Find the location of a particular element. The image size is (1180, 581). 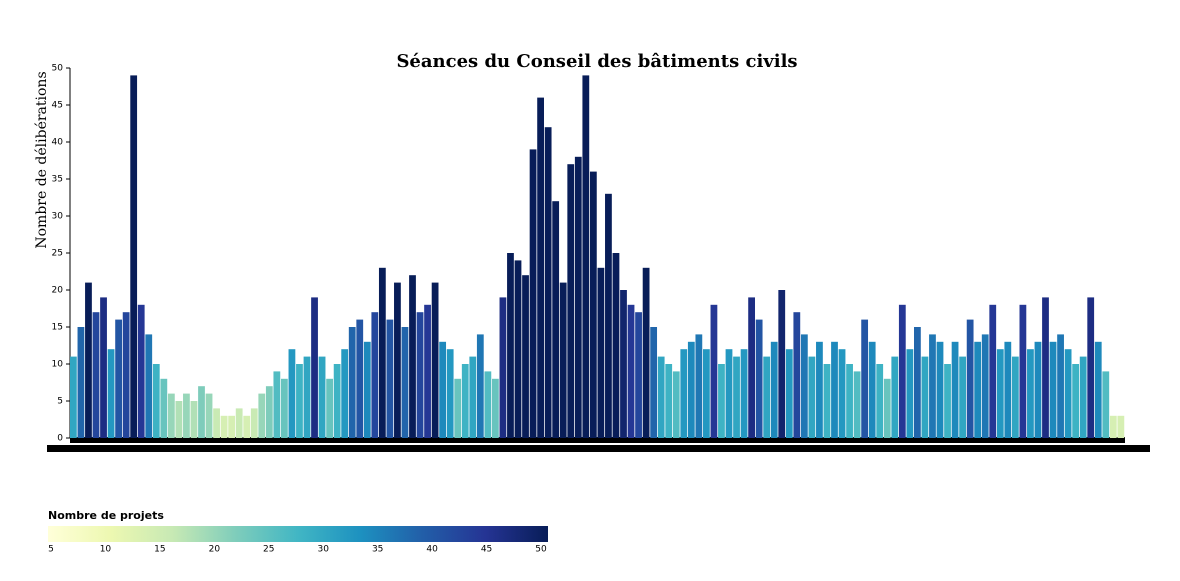

x-axis-band is located at coordinates (597, 440).